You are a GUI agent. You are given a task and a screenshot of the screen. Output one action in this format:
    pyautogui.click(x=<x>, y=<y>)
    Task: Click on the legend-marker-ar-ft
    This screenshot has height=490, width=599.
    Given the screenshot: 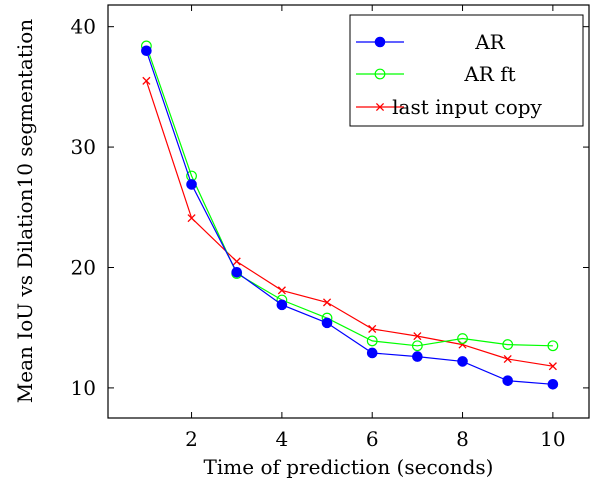 What is the action you would take?
    pyautogui.click(x=380, y=74)
    